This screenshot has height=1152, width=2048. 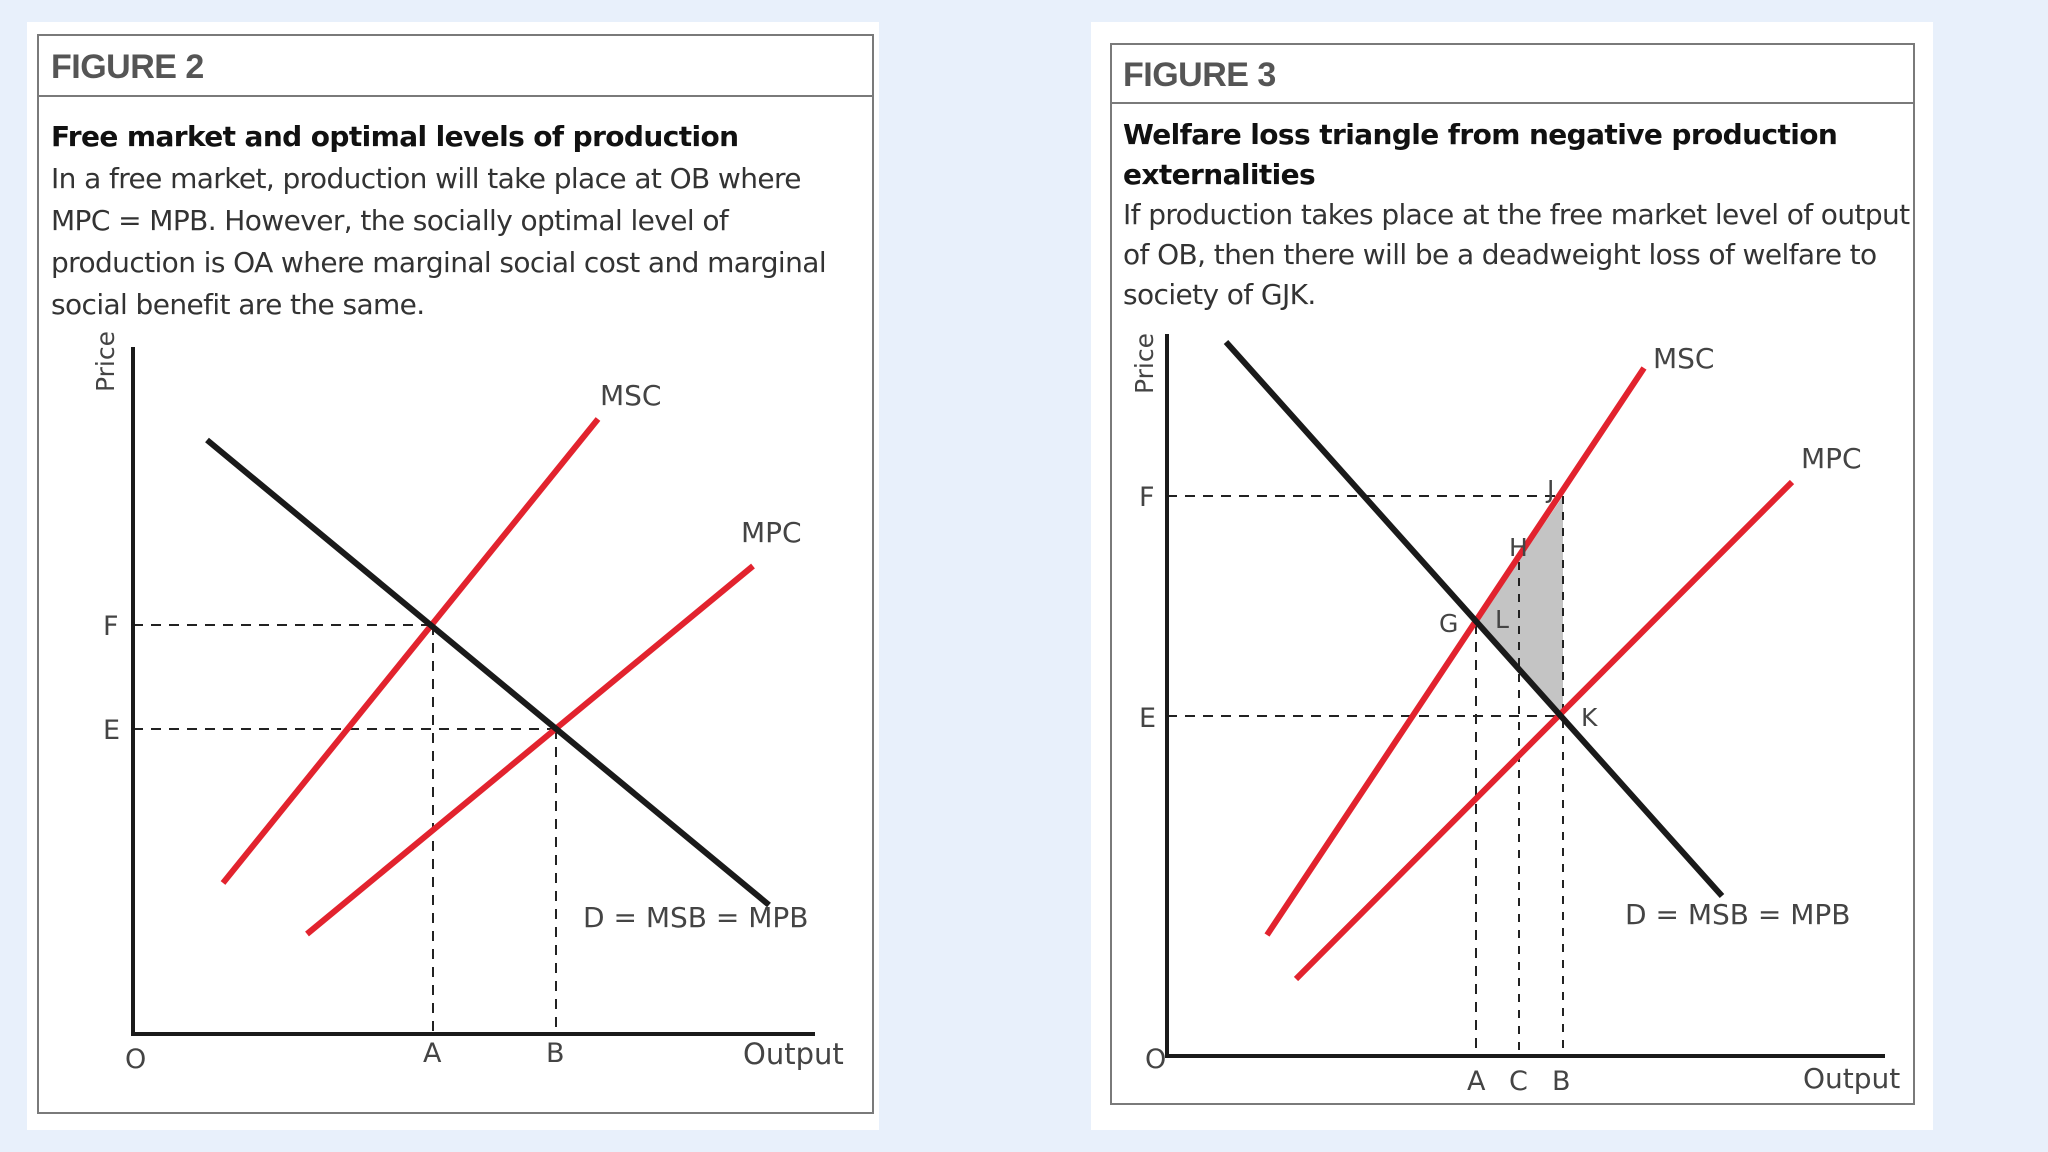 I want to click on welfare-loss-triangle, so click(x=1519, y=606).